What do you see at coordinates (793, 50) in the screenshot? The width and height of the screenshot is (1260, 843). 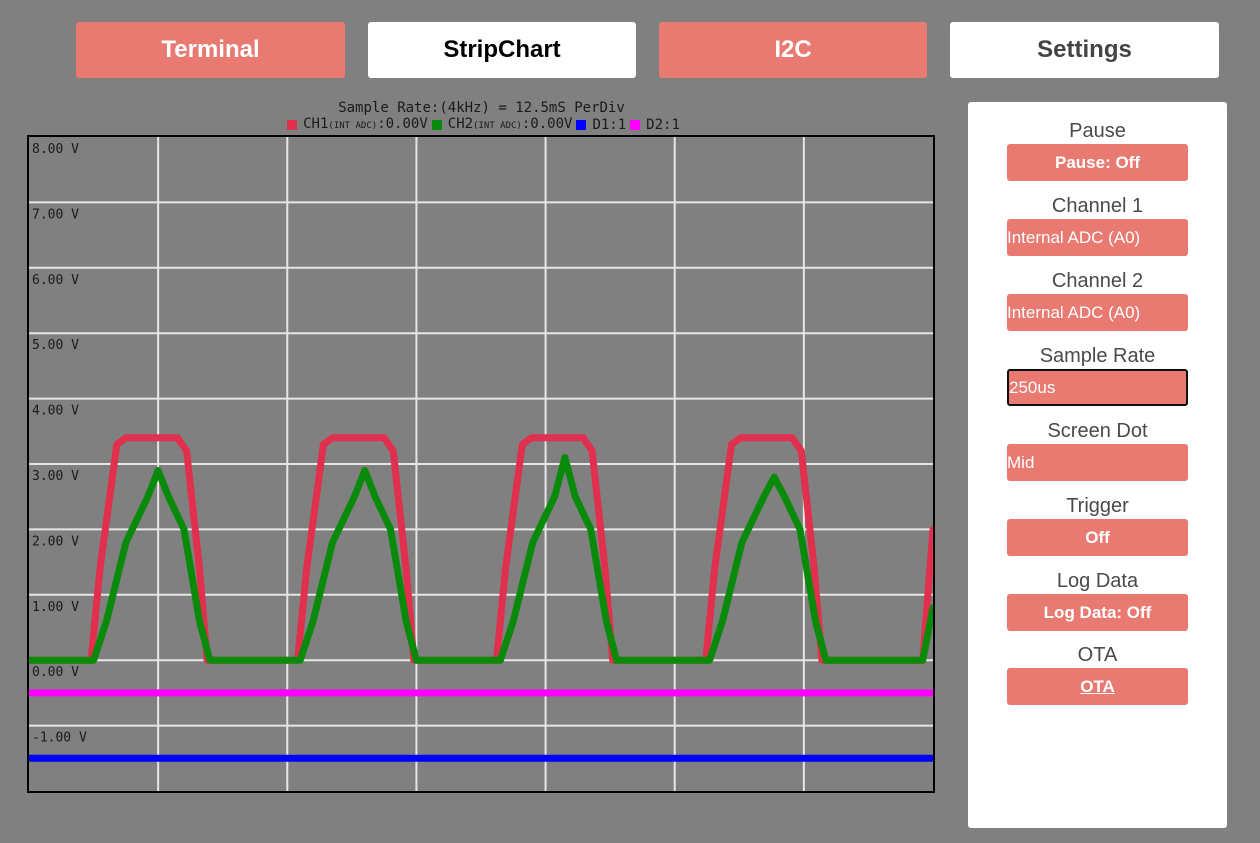 I see `tab-i2c: I2C` at bounding box center [793, 50].